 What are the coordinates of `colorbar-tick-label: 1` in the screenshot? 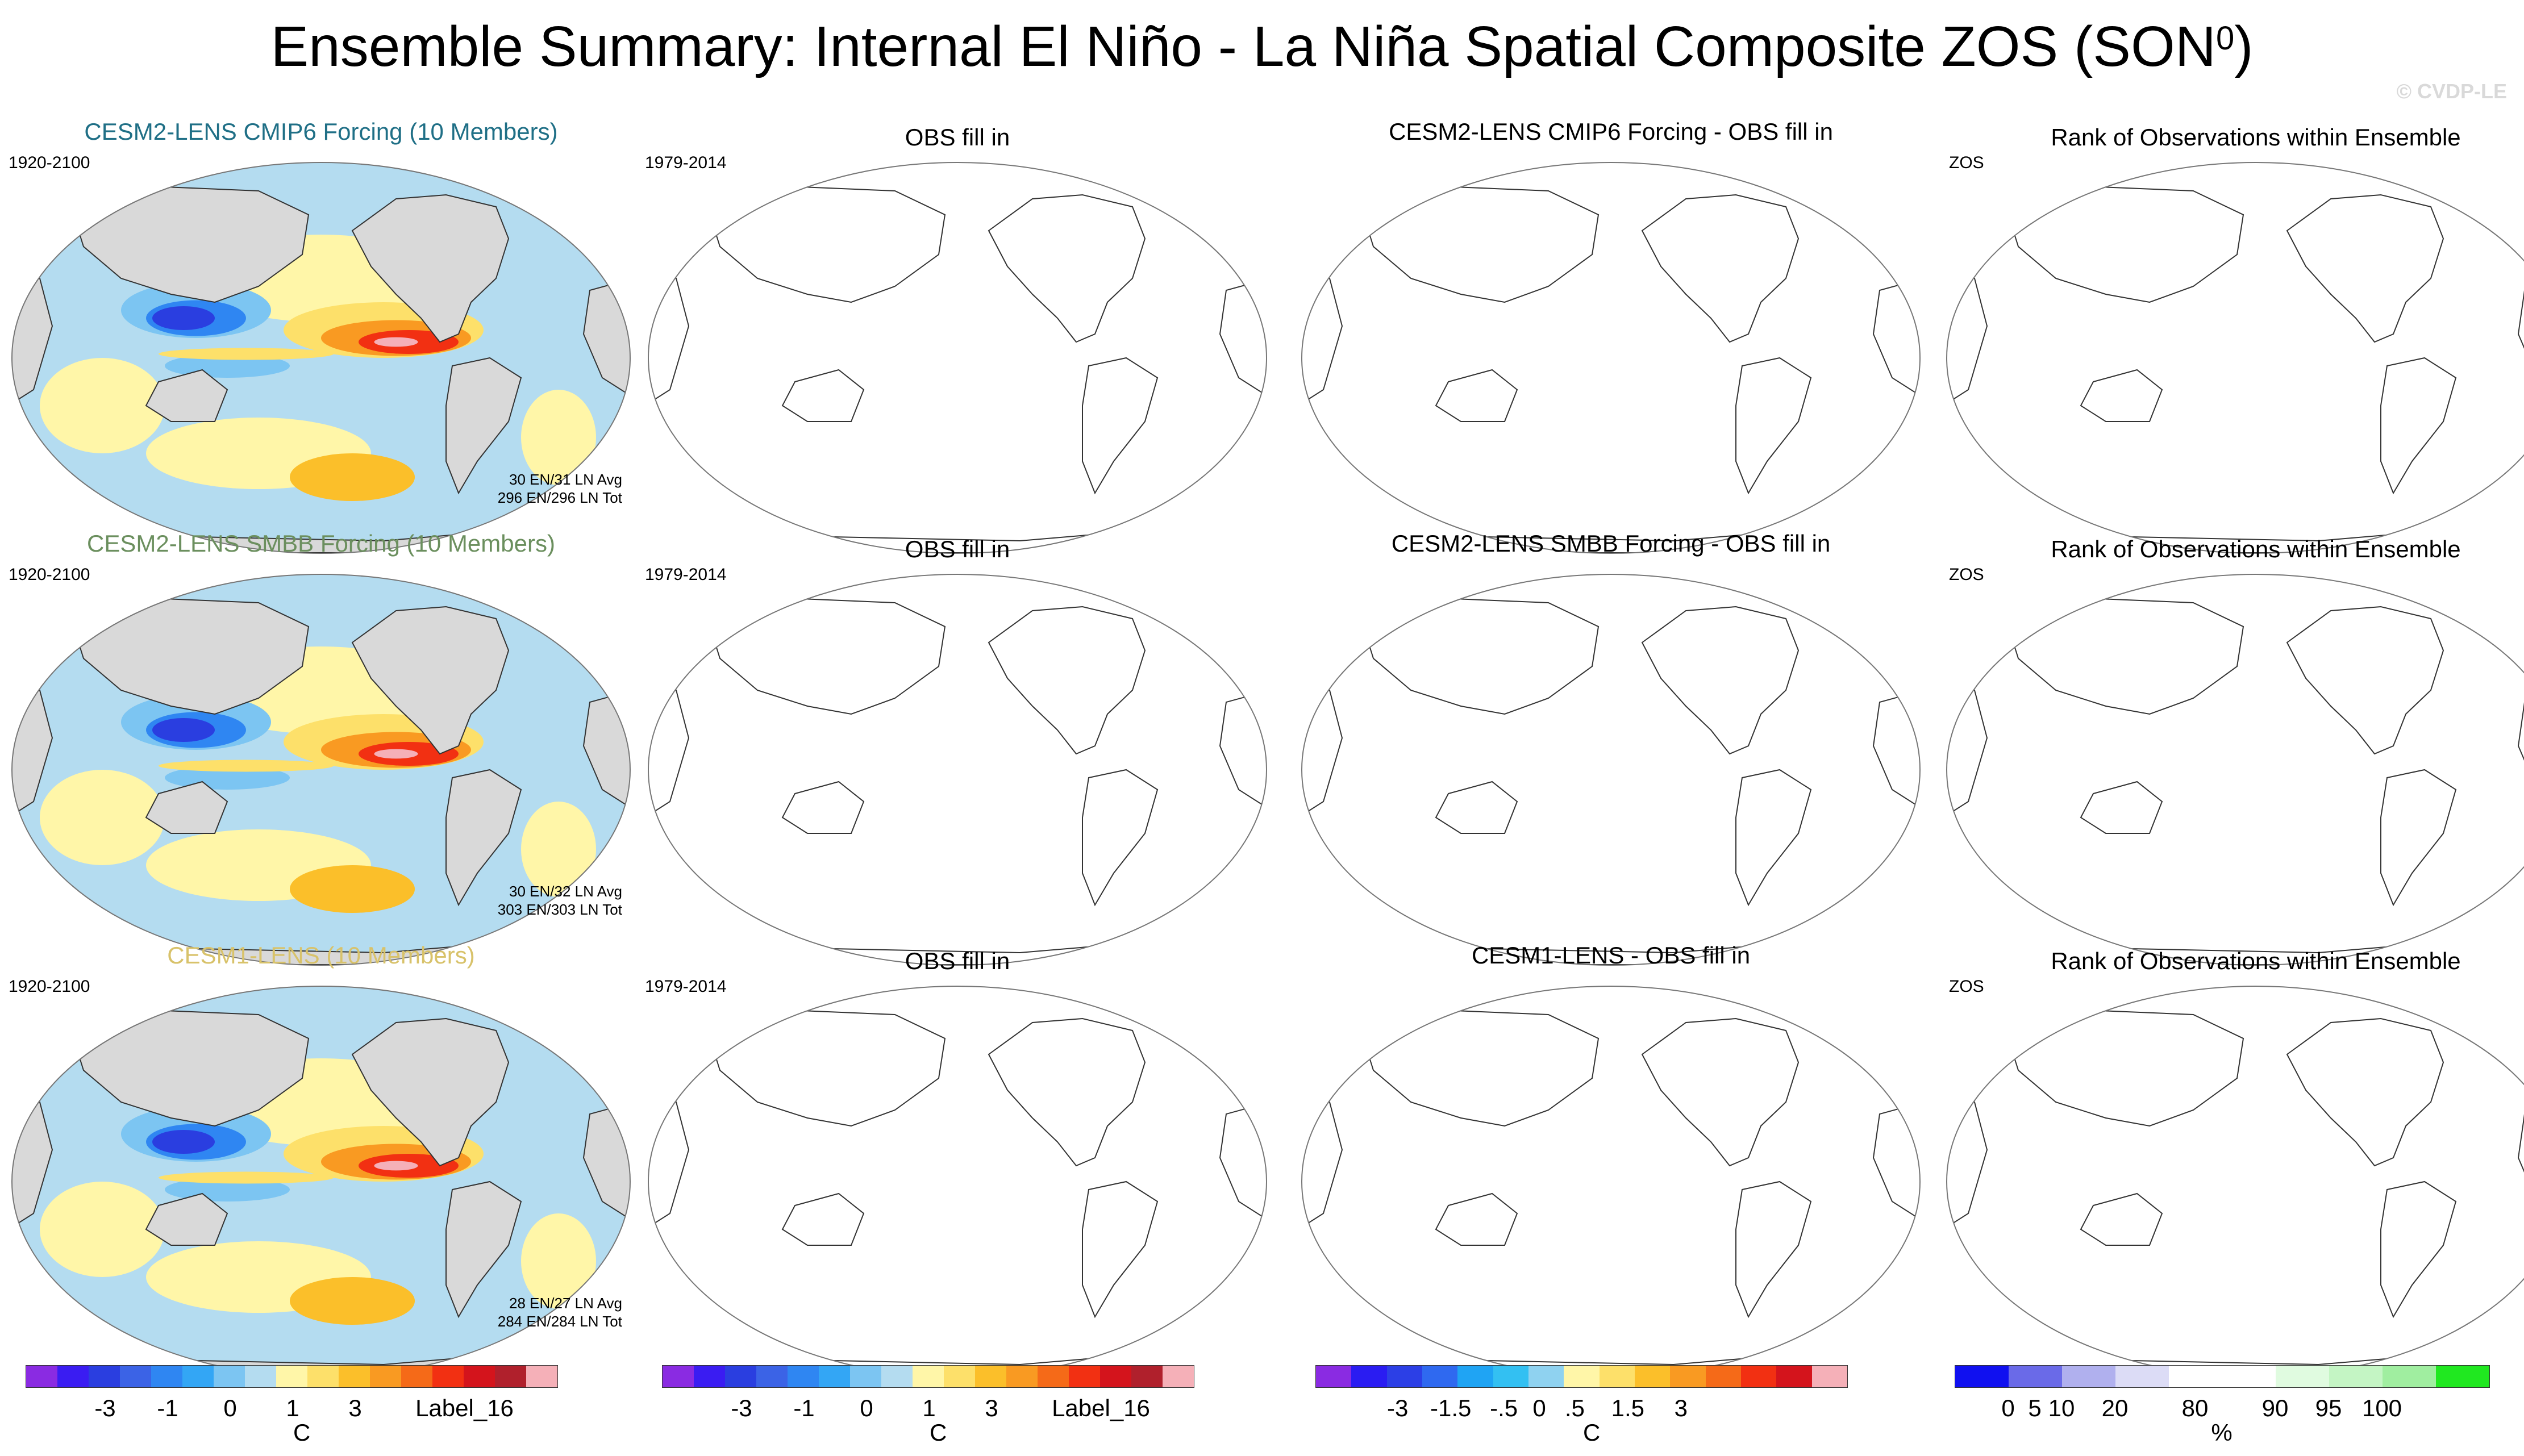 It's located at (929, 1408).